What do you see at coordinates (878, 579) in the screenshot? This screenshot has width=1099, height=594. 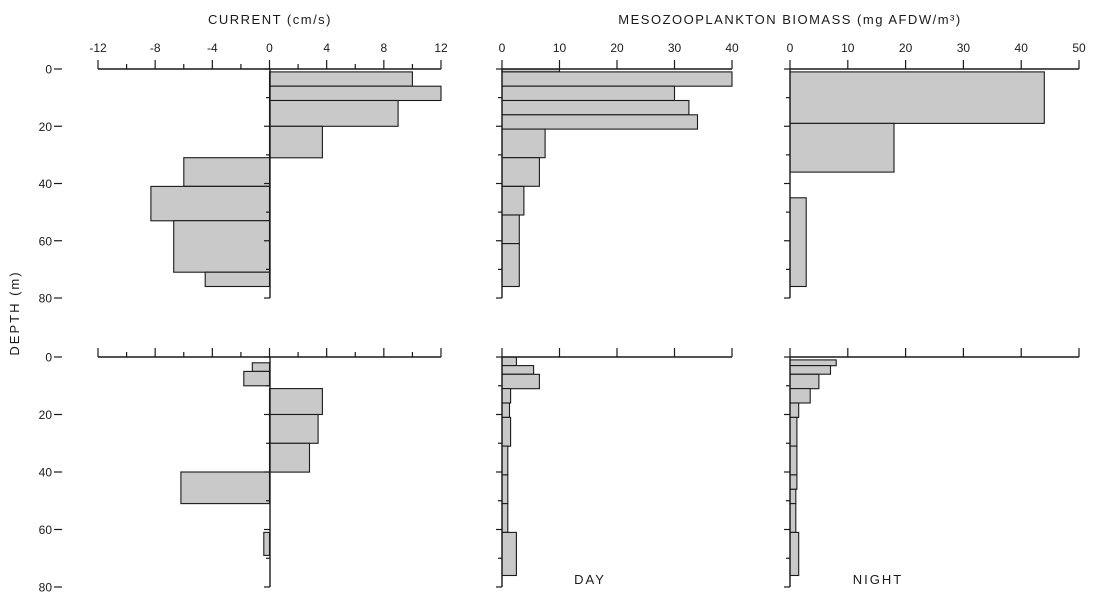 I see `night-label: NIGHT` at bounding box center [878, 579].